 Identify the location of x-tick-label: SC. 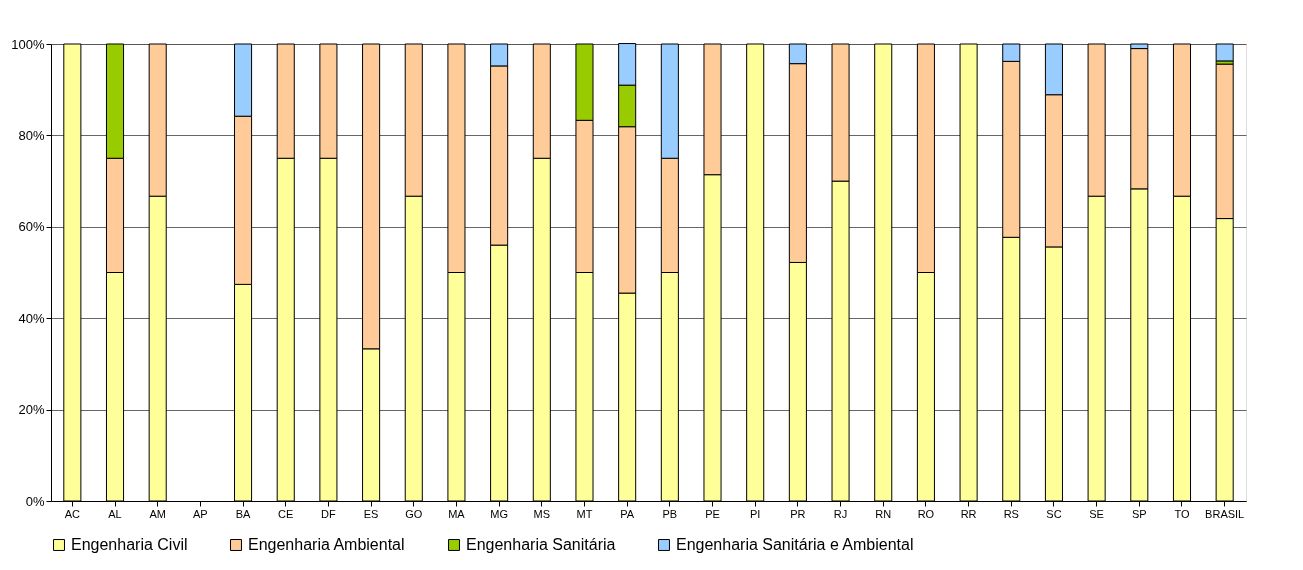
(1054, 513).